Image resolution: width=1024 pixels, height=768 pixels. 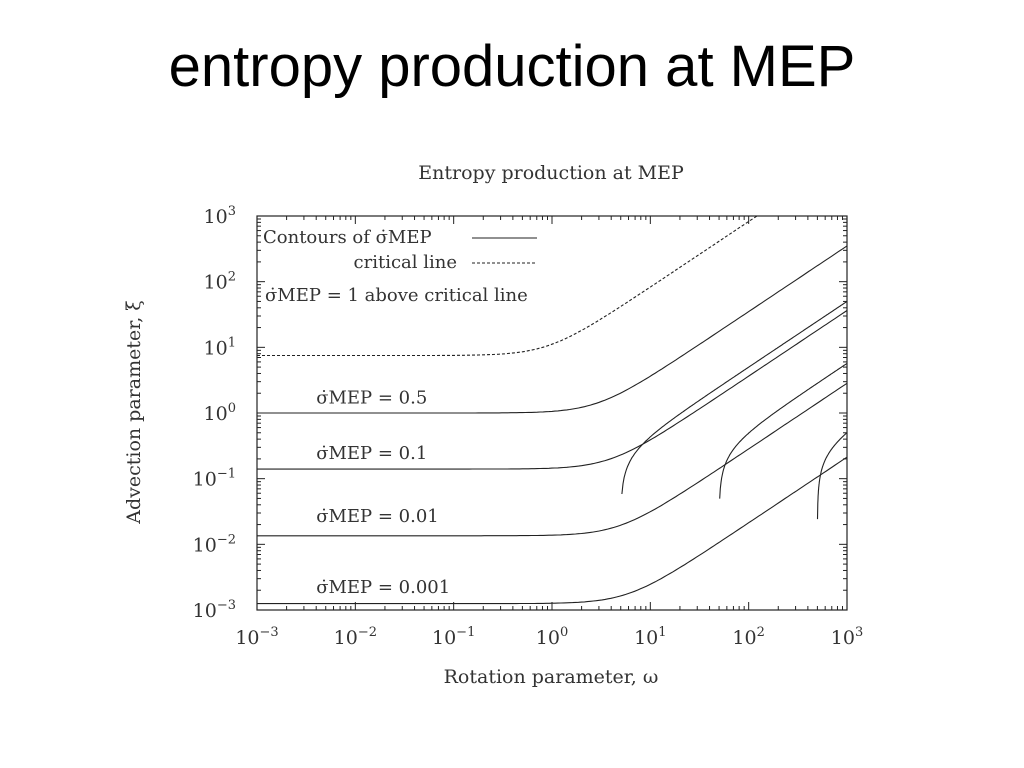 What do you see at coordinates (552, 637) in the screenshot?
I see `x-tick-label: 10⁰` at bounding box center [552, 637].